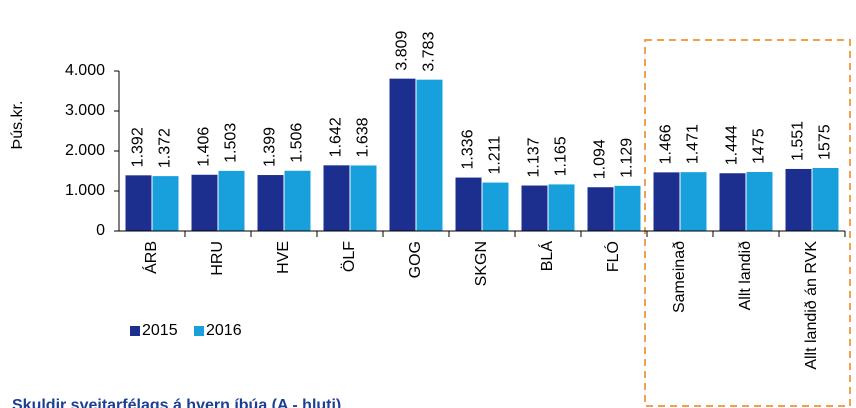 The width and height of the screenshot is (856, 408). I want to click on data-label: 1.137, so click(534, 157).